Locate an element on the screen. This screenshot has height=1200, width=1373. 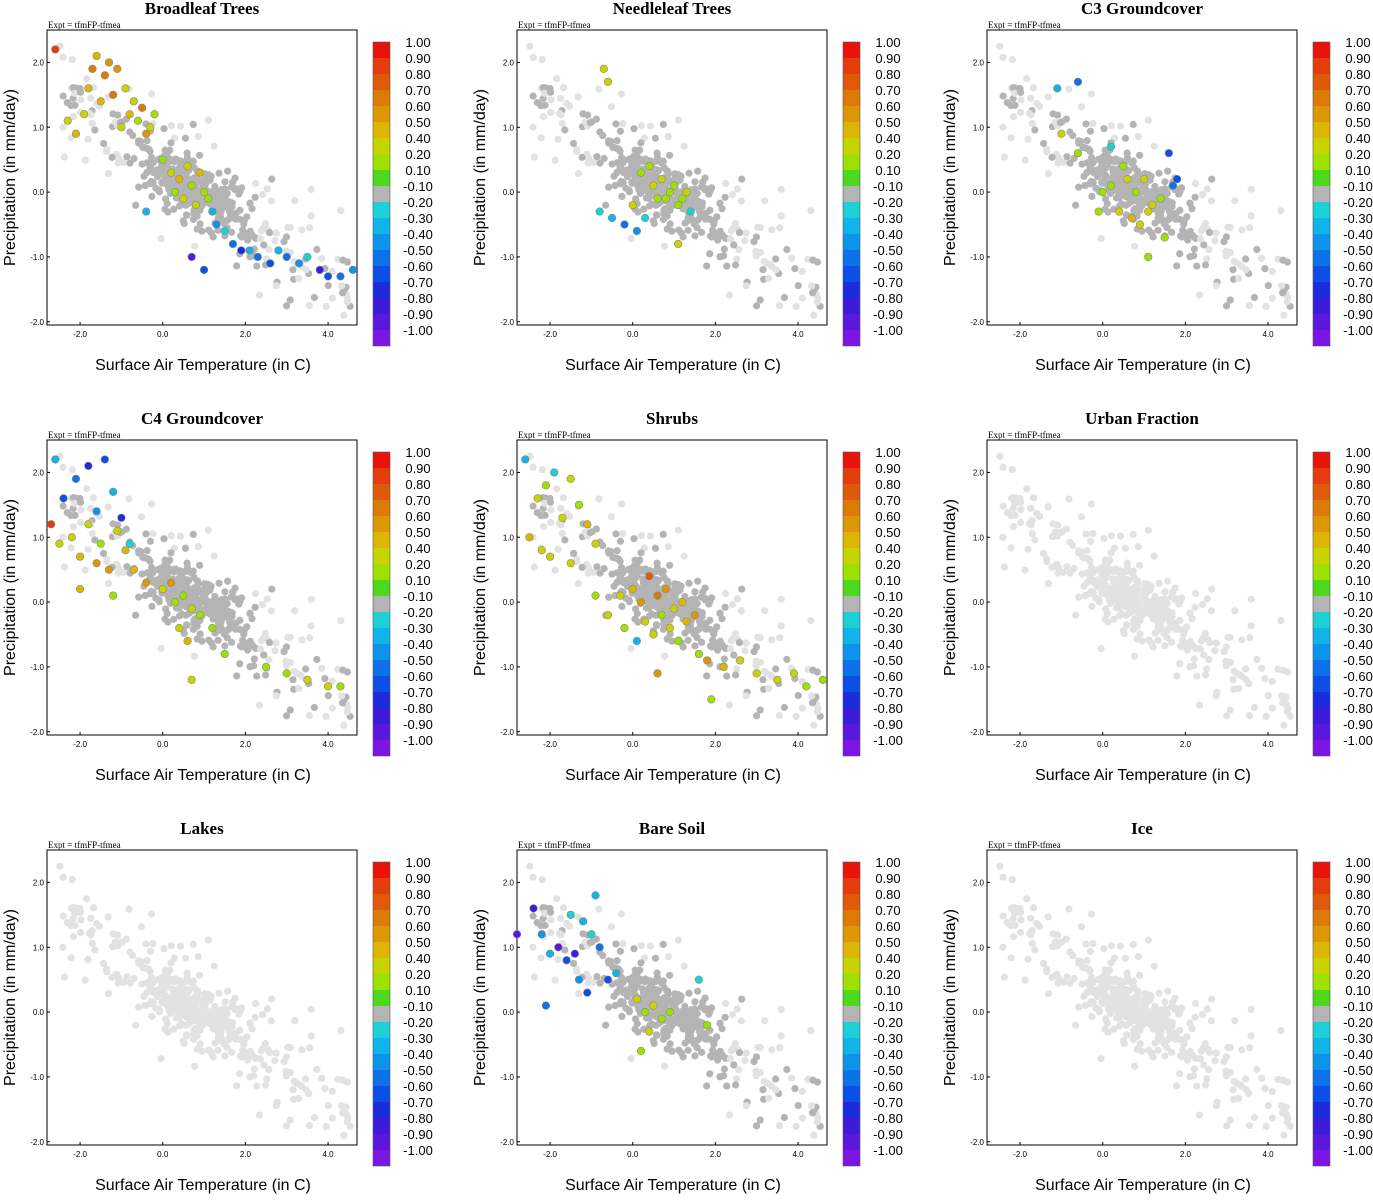
colorbar-label: 1.00 is located at coordinates (417, 42).